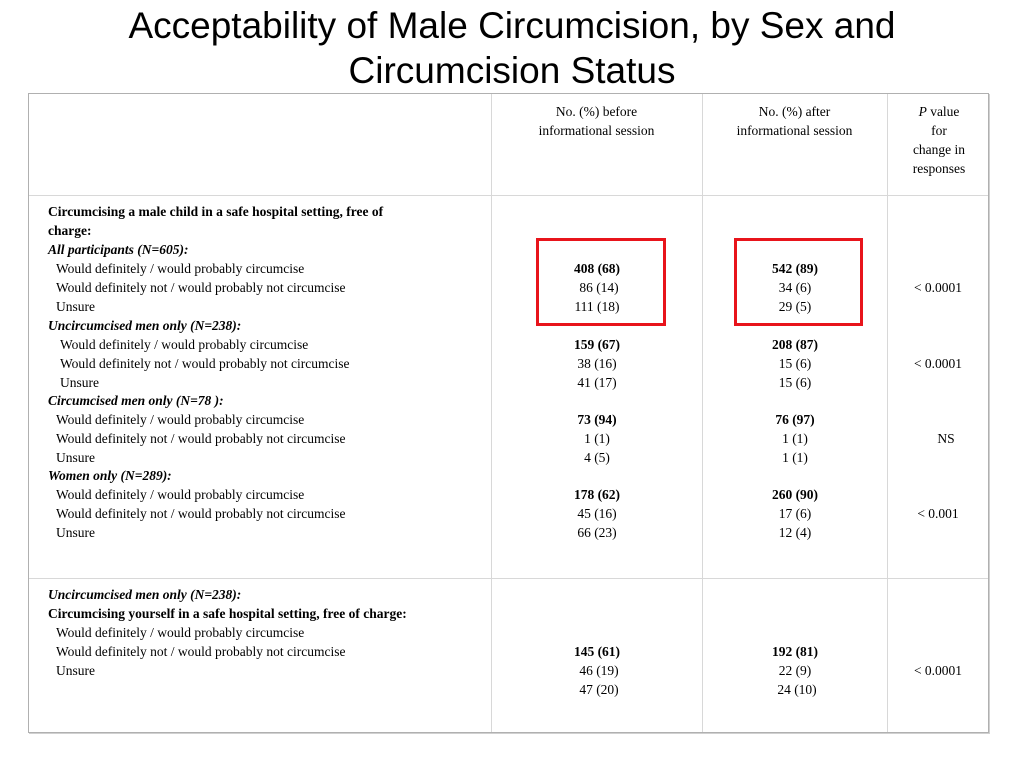 This screenshot has width=1024, height=768. I want to click on value-after: 76 (97), so click(795, 419).